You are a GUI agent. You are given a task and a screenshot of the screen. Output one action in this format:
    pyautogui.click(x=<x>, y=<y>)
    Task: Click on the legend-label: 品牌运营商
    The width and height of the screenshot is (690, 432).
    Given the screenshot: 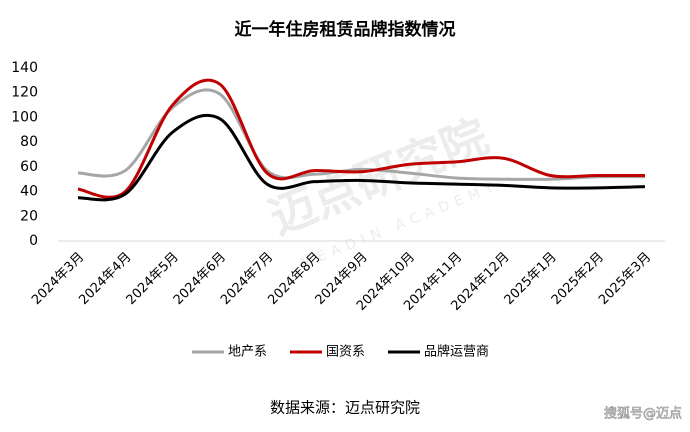 What is the action you would take?
    pyautogui.click(x=456, y=352)
    